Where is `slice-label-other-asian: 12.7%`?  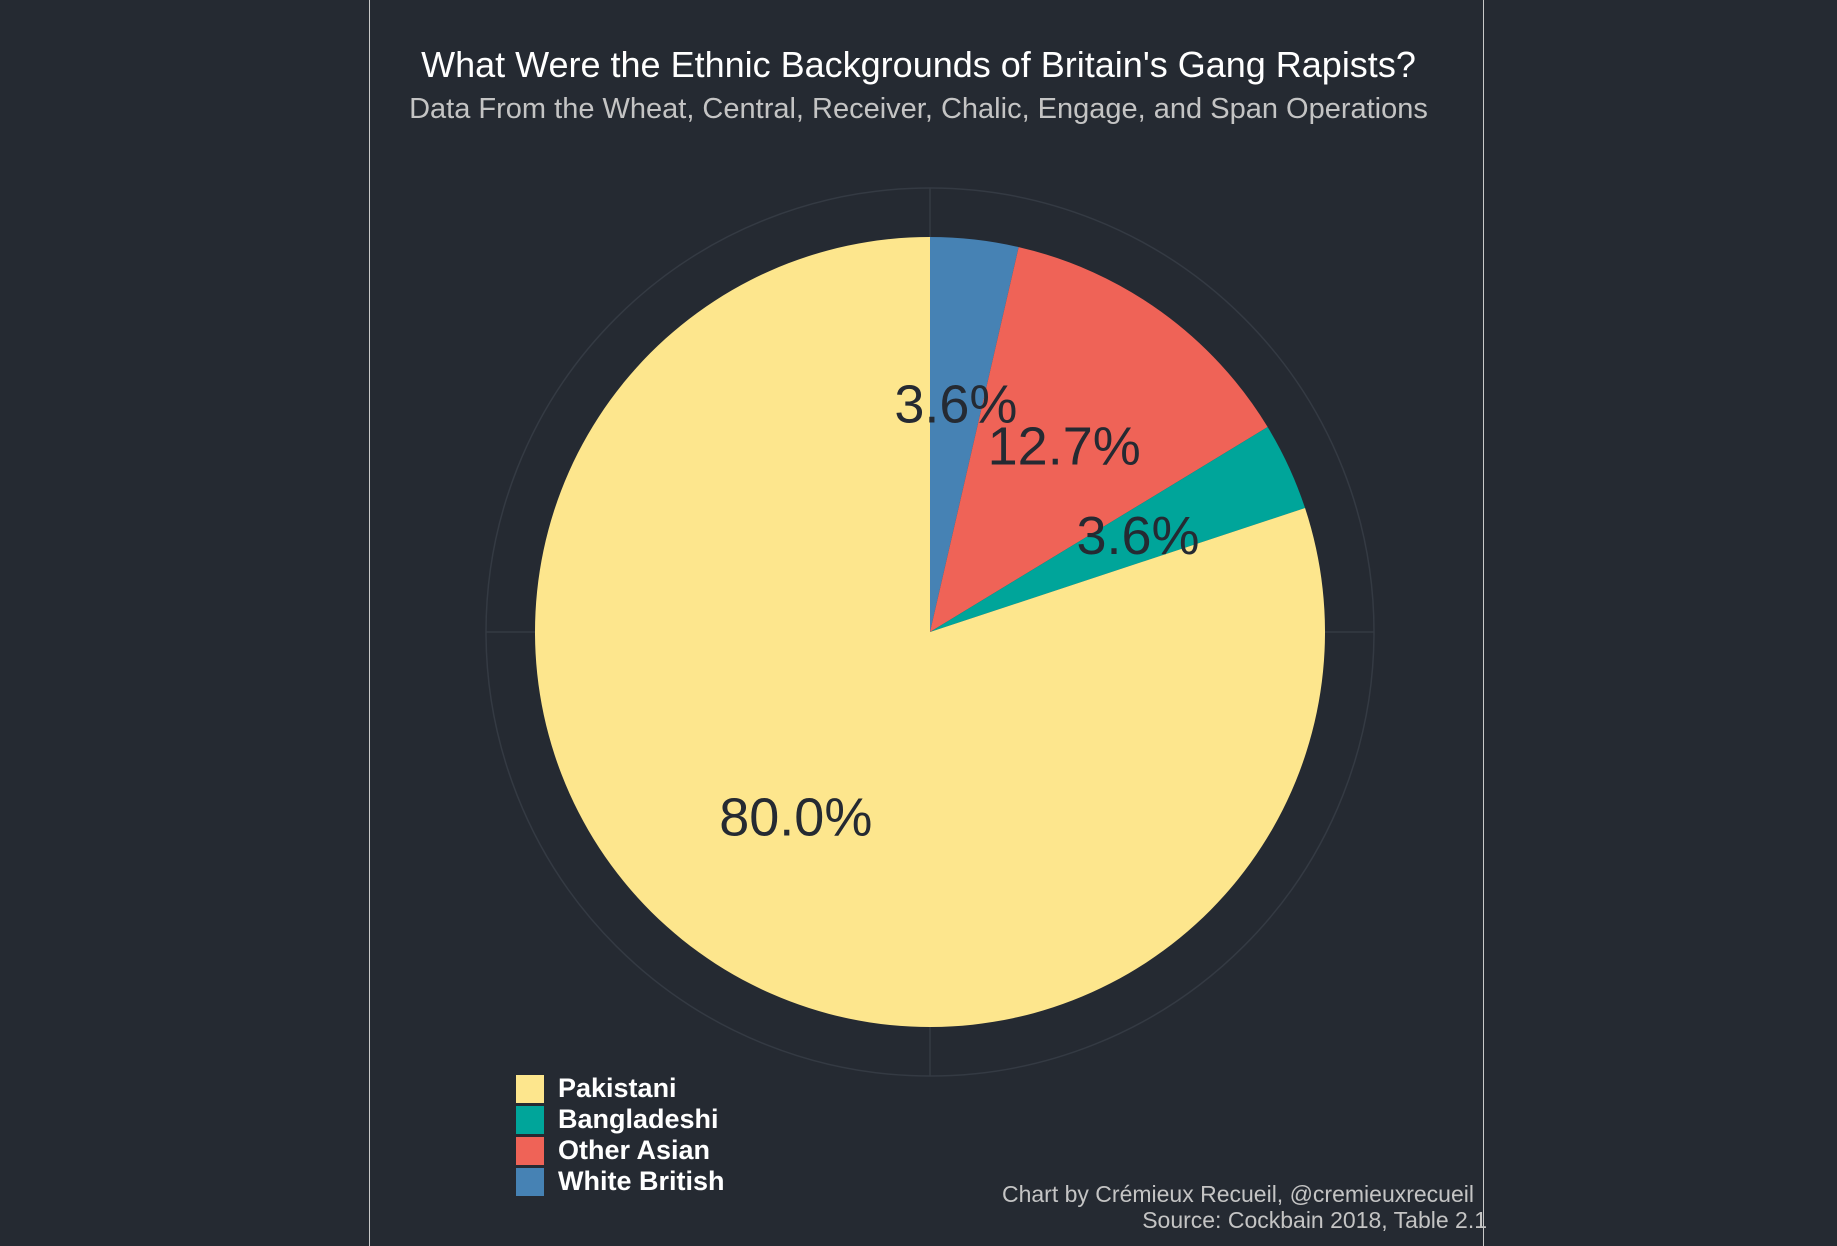 slice-label-other-asian: 12.7% is located at coordinates (1064, 446).